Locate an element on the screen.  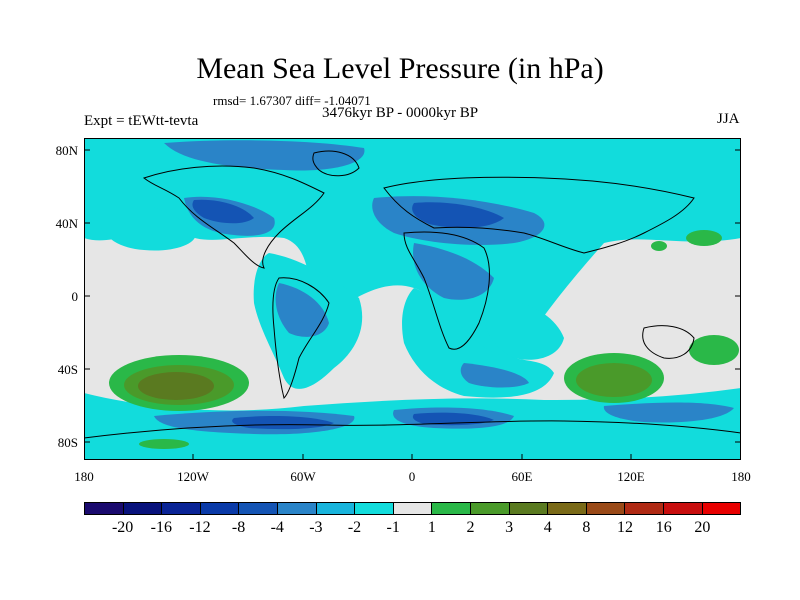
colorbar-label: 8 is located at coordinates (586, 527).